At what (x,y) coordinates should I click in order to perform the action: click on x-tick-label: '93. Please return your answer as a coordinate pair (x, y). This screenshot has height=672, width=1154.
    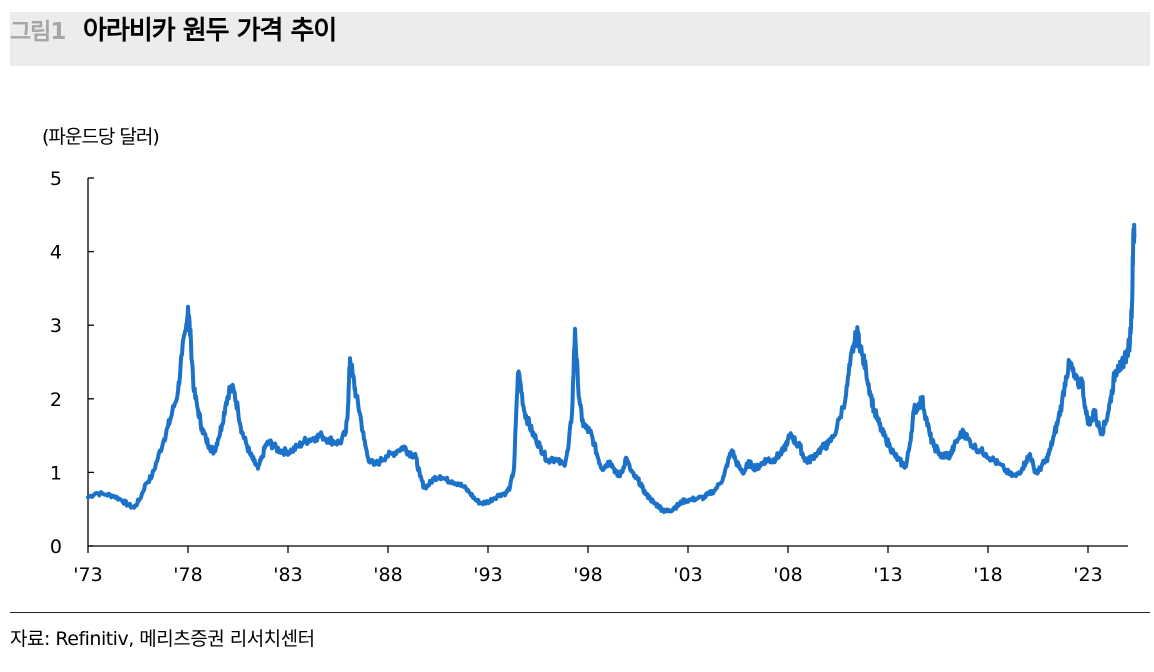
    Looking at the image, I should click on (487, 575).